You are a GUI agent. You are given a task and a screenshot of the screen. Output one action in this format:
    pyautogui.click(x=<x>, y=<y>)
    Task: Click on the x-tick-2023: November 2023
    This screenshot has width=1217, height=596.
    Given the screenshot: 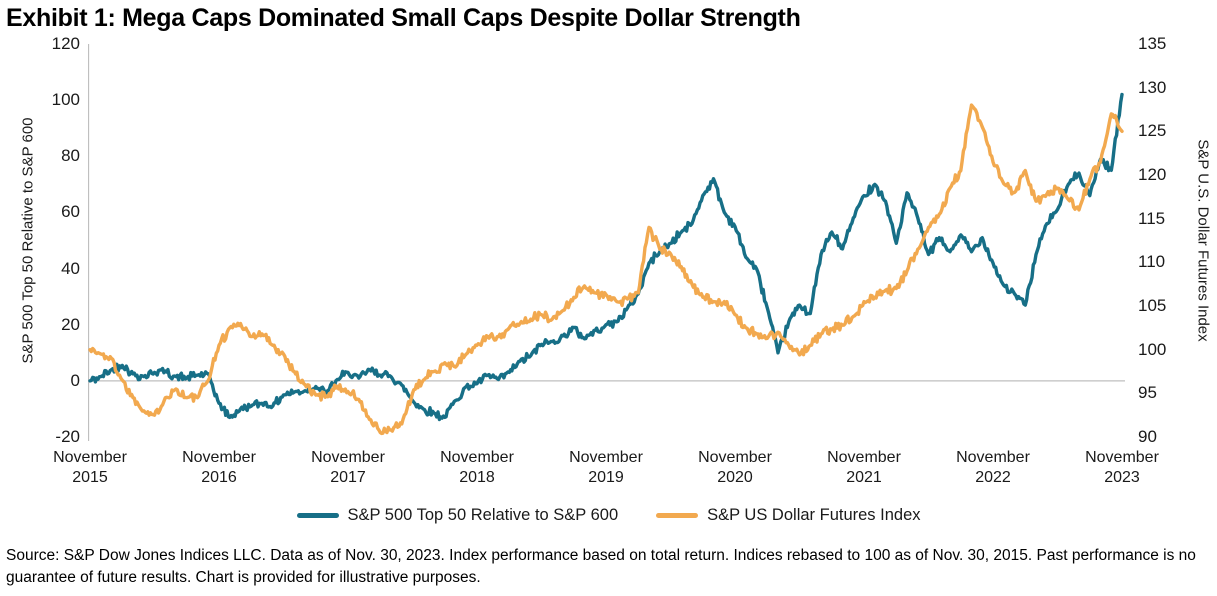 What is the action you would take?
    pyautogui.click(x=1122, y=467)
    